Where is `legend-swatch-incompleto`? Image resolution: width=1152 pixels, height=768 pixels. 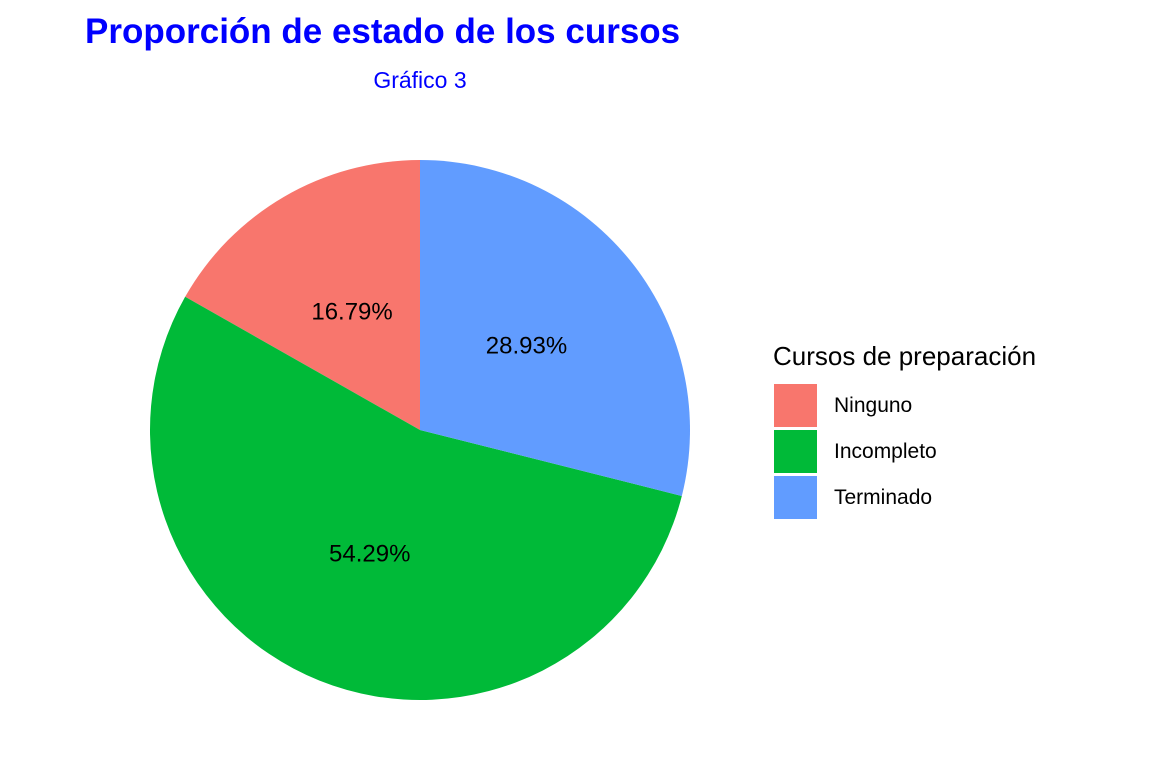 legend-swatch-incompleto is located at coordinates (795, 451).